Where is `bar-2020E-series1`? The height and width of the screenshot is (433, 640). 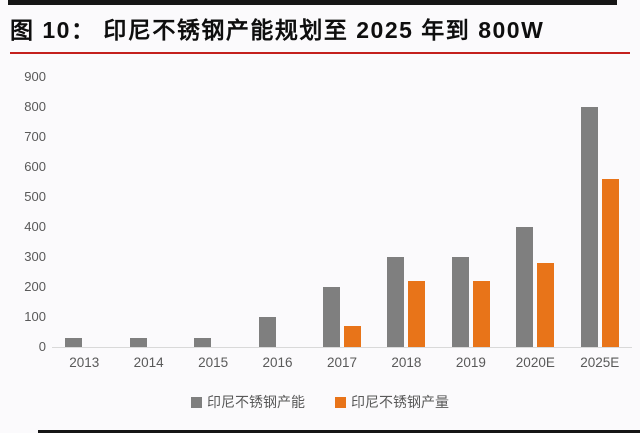 bar-2020E-series1 is located at coordinates (546, 305).